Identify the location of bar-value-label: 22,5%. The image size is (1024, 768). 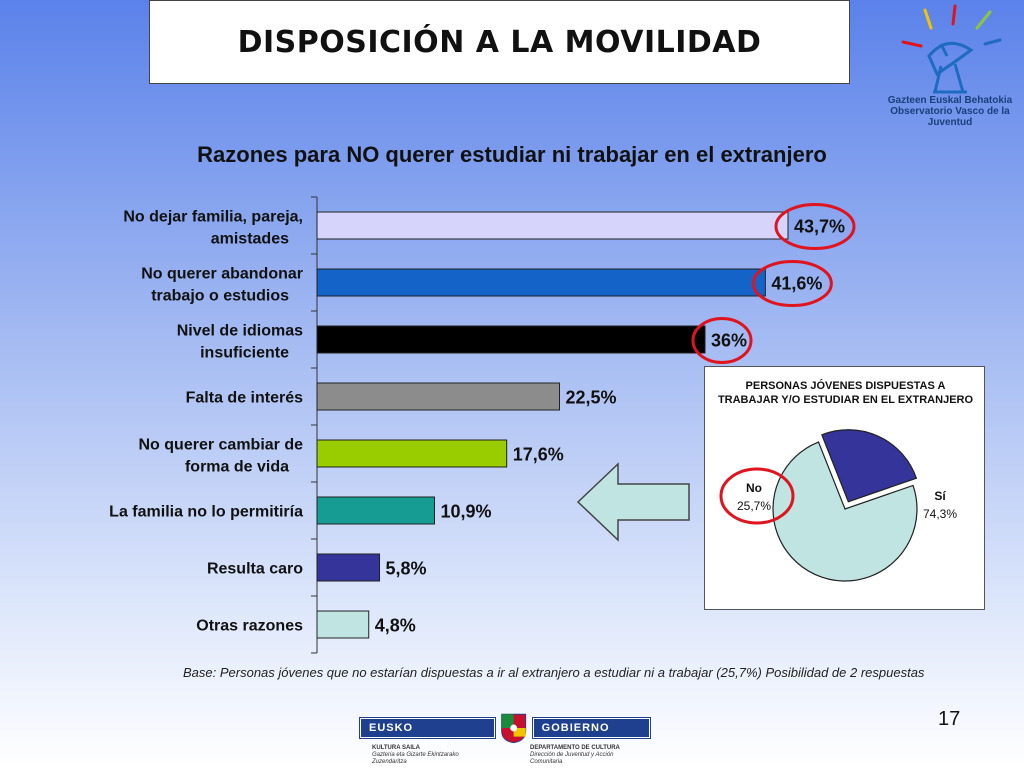
(591, 398).